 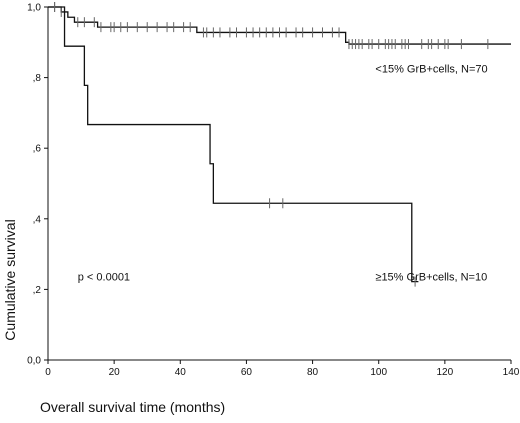 What do you see at coordinates (34, 8) in the screenshot?
I see `y-tick-label: 1,0` at bounding box center [34, 8].